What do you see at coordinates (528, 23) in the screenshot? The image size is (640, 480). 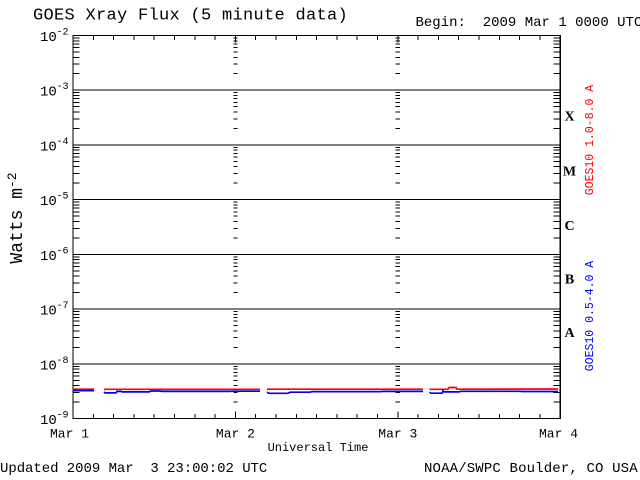 I see `svg-text: Begin: 2009 Mar 1 0000 UTC` at bounding box center [528, 23].